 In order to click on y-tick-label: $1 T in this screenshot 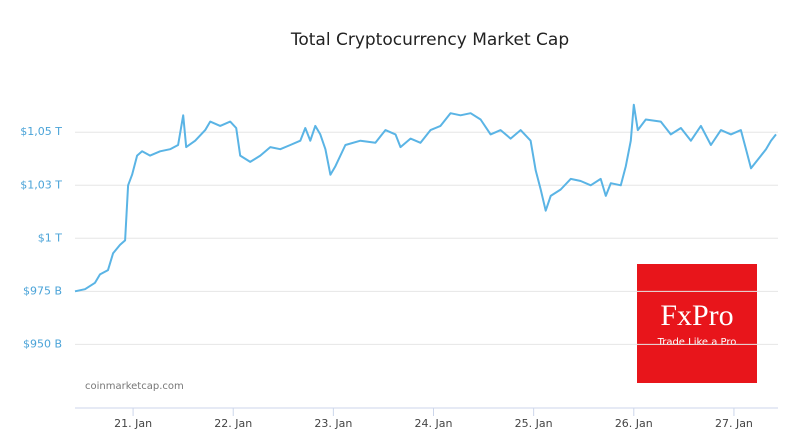, I will do `click(50, 237)`.